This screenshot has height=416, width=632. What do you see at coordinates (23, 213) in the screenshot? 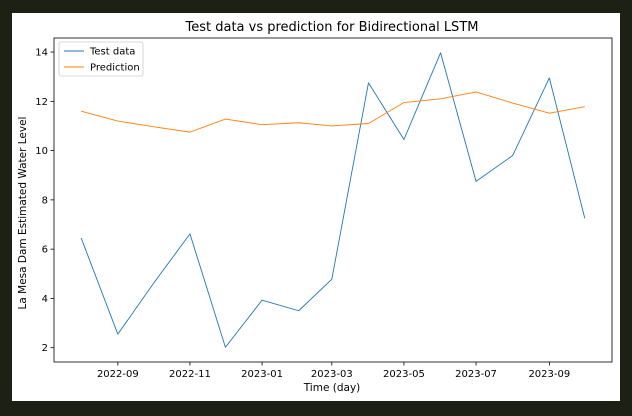
I see `y-axis-label: La Mesa Dam Estimated Water Level` at bounding box center [23, 213].